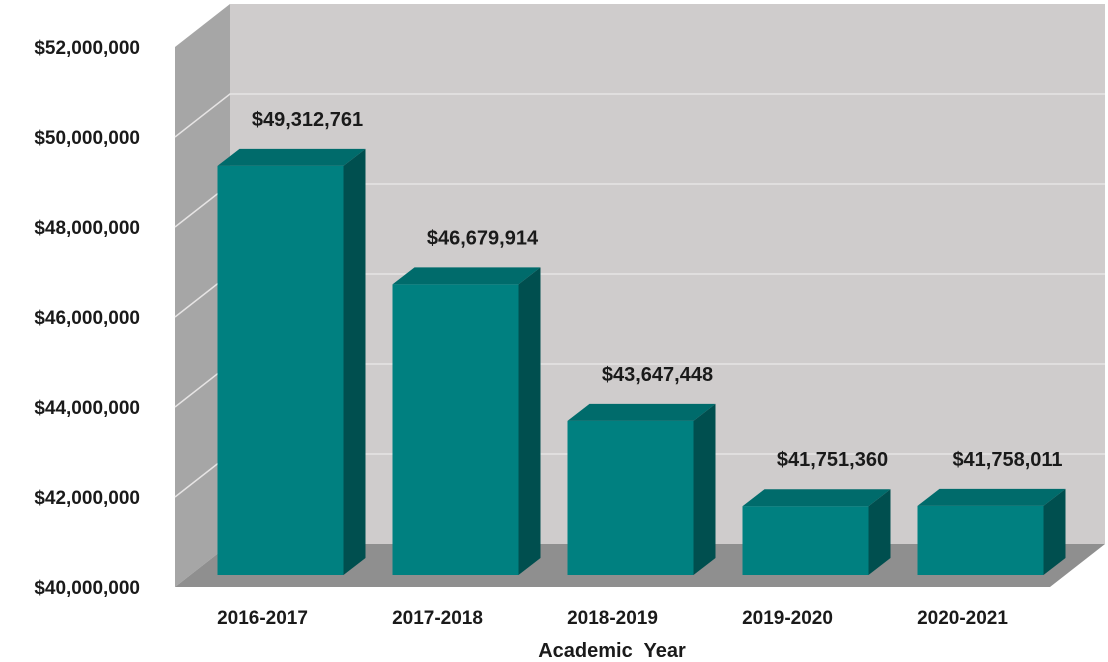 The width and height of the screenshot is (1108, 662). What do you see at coordinates (832, 460) in the screenshot?
I see `data-label: $41,751,360` at bounding box center [832, 460].